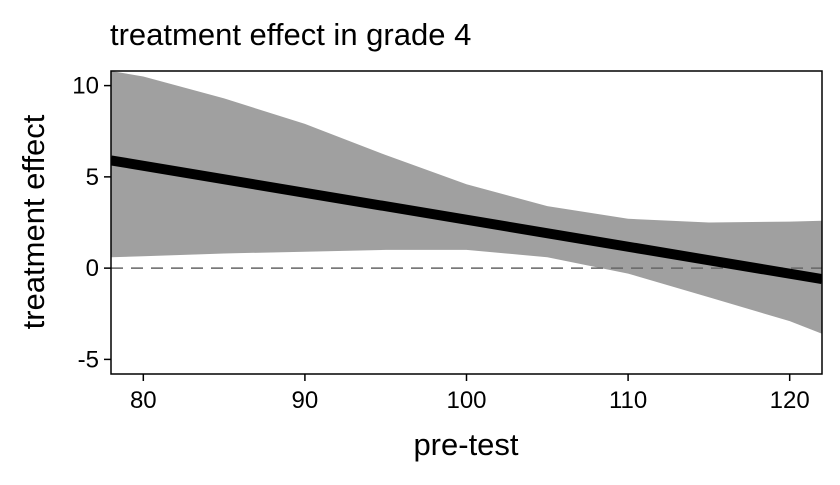 Image resolution: width=840 pixels, height=485 pixels. What do you see at coordinates (305, 400) in the screenshot?
I see `x-tick-label: 90` at bounding box center [305, 400].